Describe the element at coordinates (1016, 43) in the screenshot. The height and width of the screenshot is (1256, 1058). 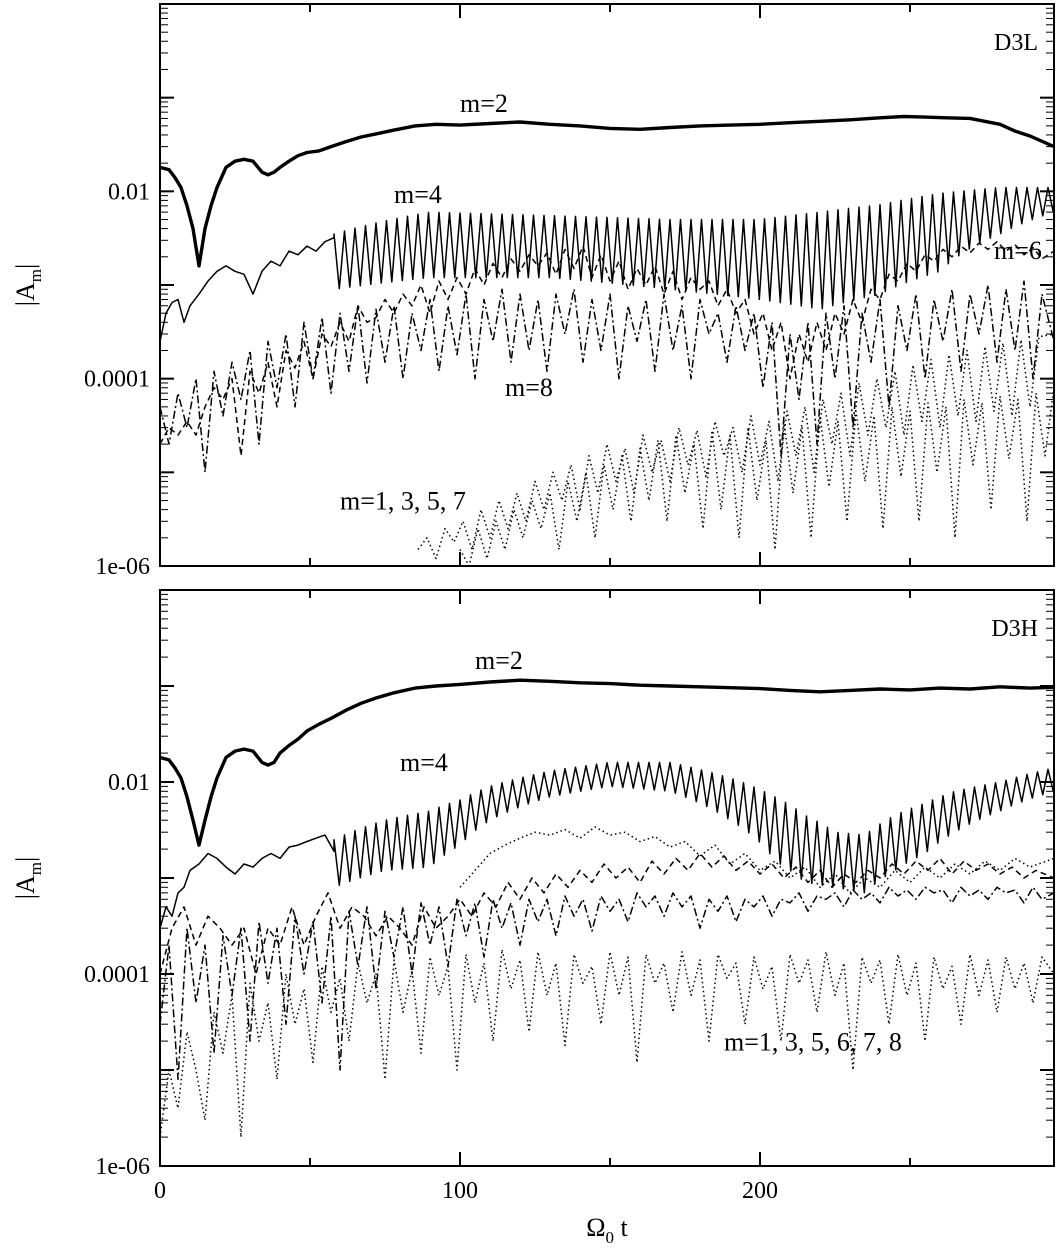
I see `top-panel-label: D3L` at that location.